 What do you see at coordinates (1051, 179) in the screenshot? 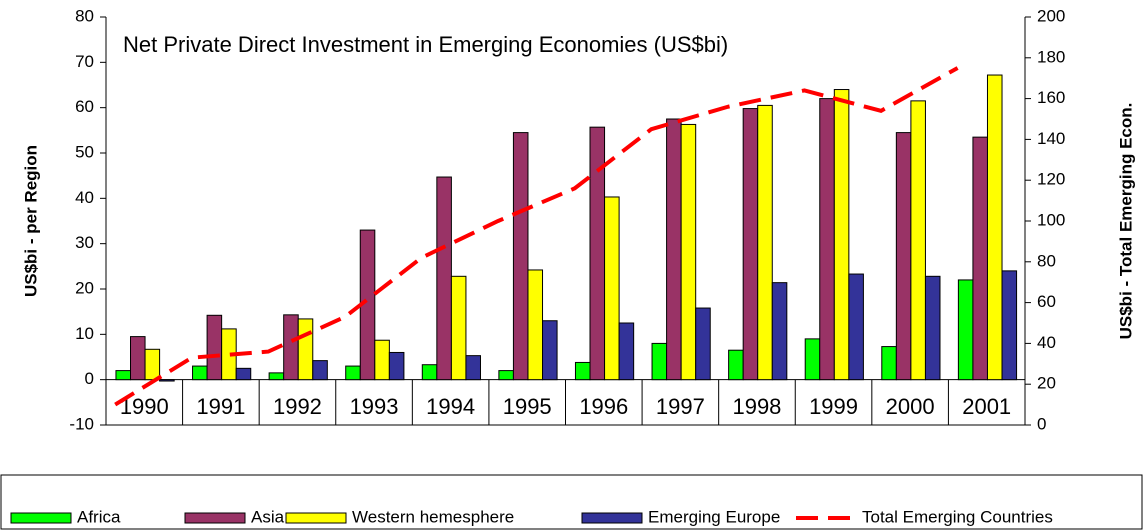
I see `y2-tick-label: 120` at bounding box center [1051, 179].